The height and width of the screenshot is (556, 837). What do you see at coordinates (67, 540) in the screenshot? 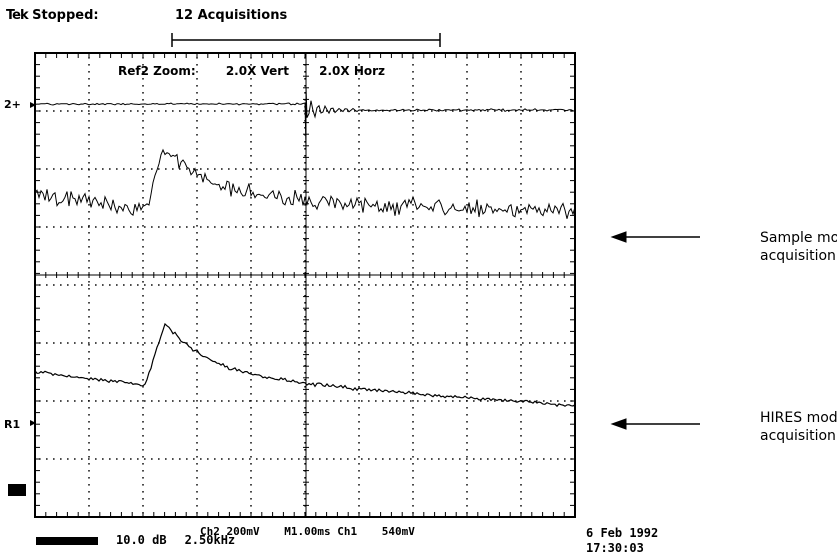
I see `math-indicator` at bounding box center [67, 540].